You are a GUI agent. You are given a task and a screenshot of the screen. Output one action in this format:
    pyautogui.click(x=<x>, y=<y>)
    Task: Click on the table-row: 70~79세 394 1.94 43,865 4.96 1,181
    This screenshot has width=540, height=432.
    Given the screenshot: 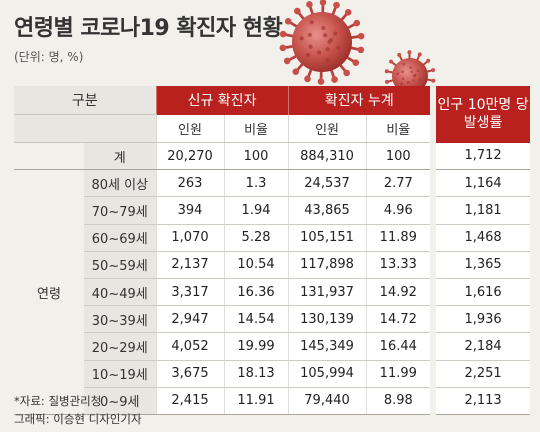 What is the action you would take?
    pyautogui.click(x=272, y=210)
    